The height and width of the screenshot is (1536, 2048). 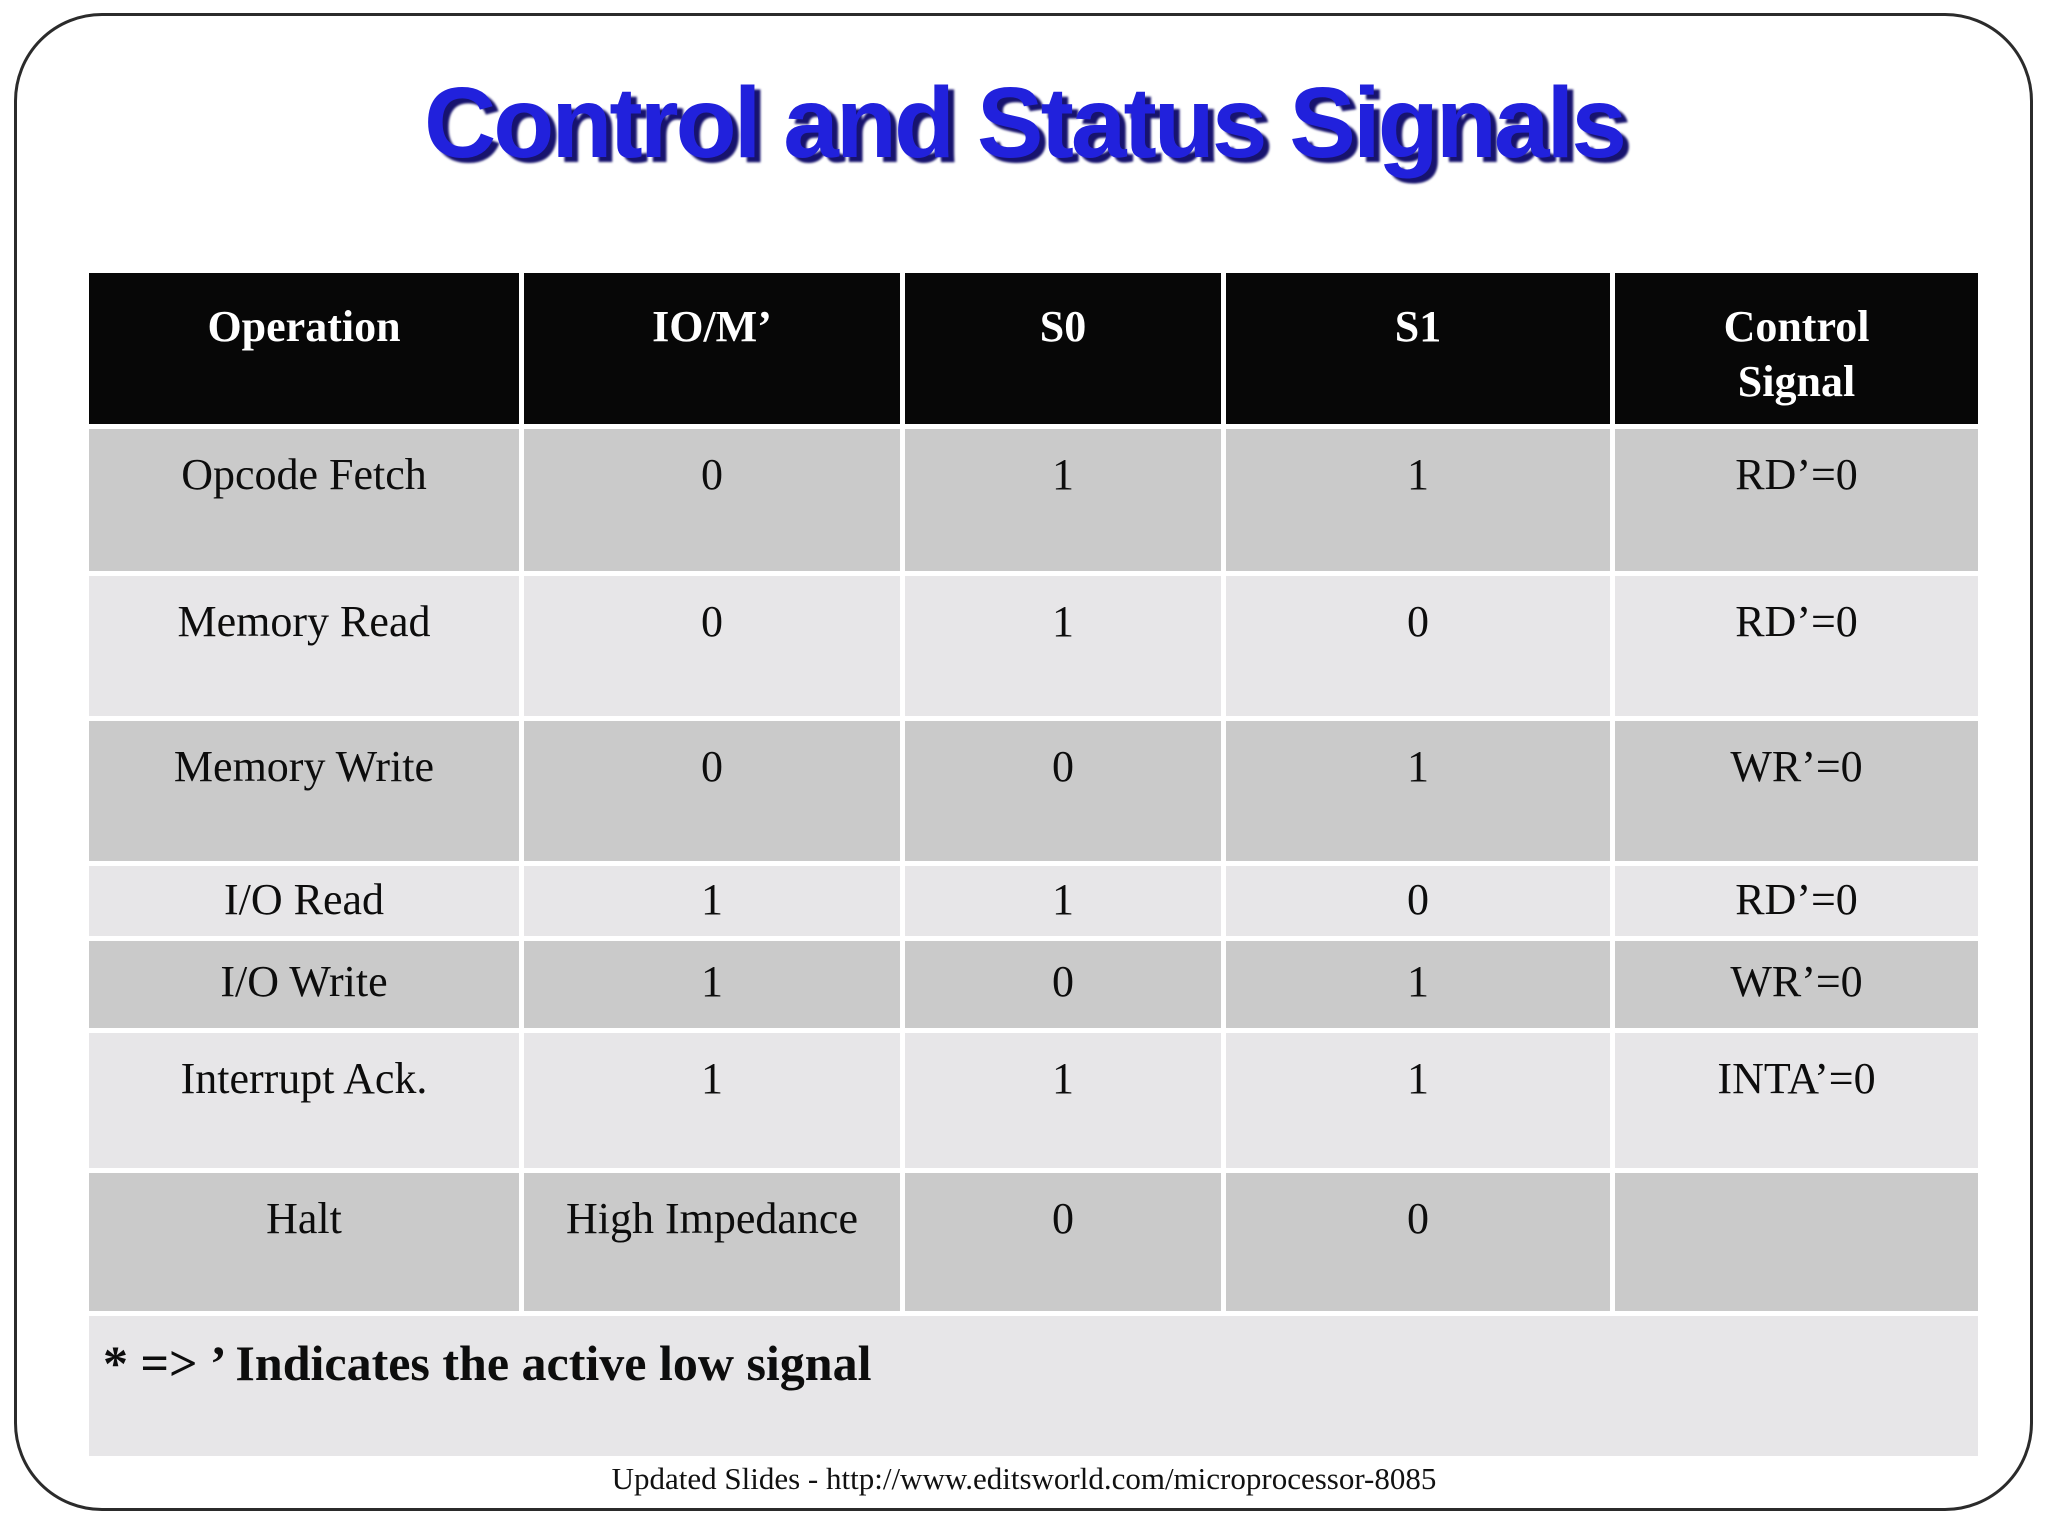 I want to click on column-header-label: Control Signal, so click(x=1796, y=354).